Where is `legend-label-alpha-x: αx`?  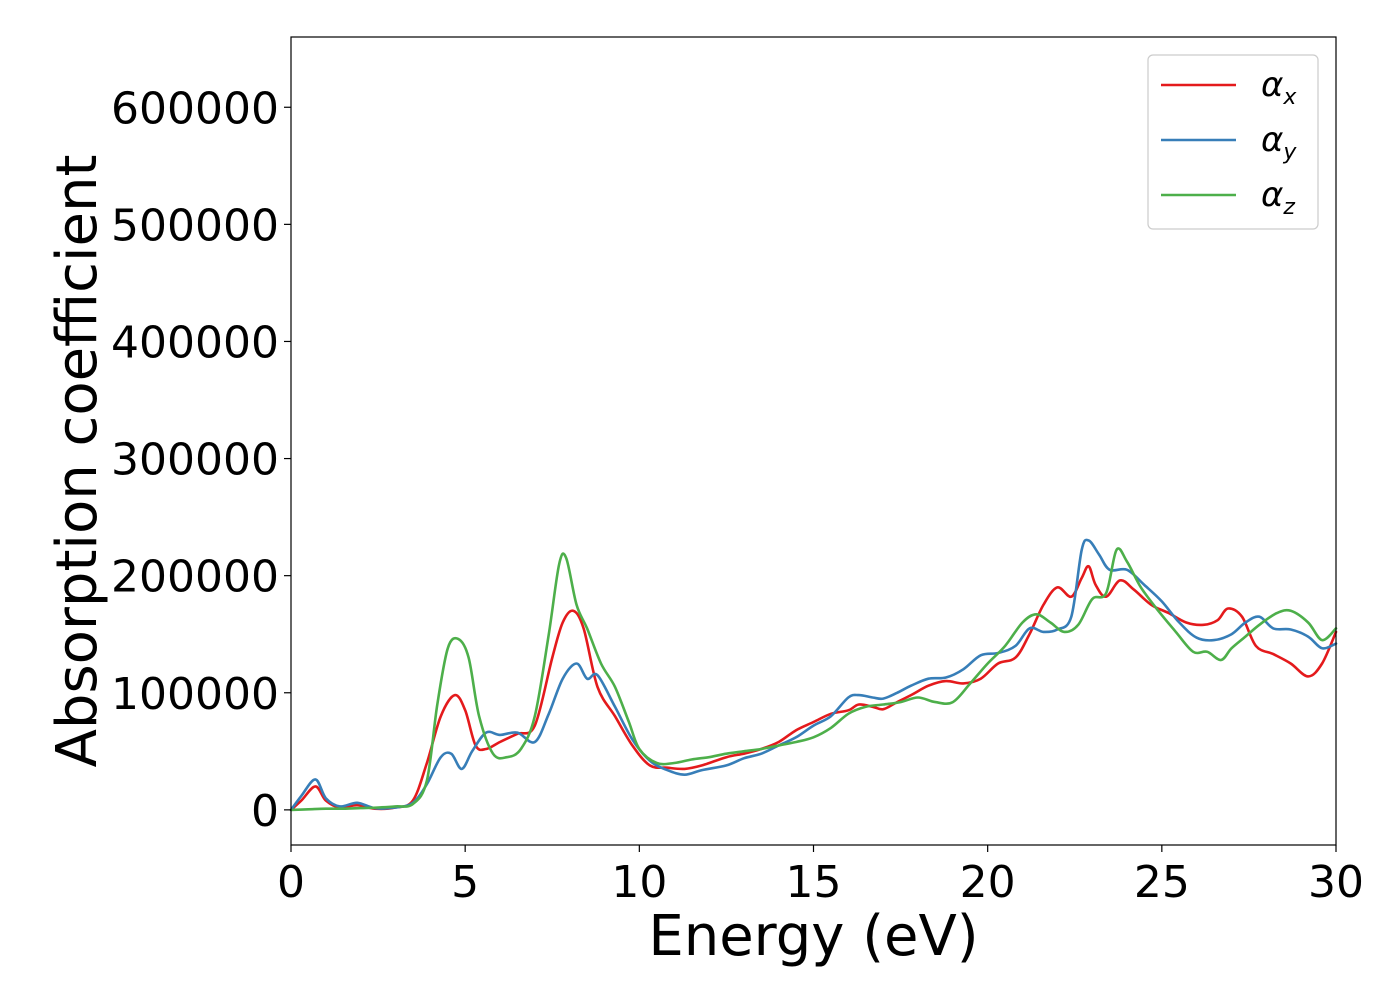
legend-label-alpha-x: αx is located at coordinates (1279, 87).